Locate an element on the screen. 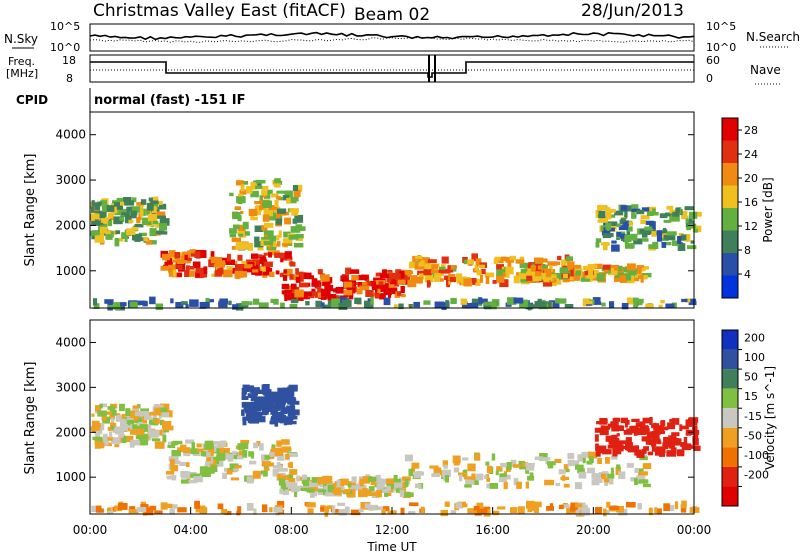  velocity-ytick-label: 4000 is located at coordinates (70, 342).